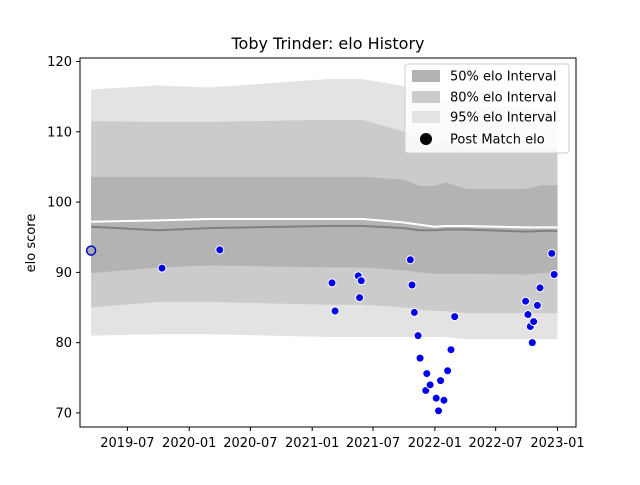 The width and height of the screenshot is (640, 485). What do you see at coordinates (250, 443) in the screenshot?
I see `x-tick-label: 2020-07` at bounding box center [250, 443].